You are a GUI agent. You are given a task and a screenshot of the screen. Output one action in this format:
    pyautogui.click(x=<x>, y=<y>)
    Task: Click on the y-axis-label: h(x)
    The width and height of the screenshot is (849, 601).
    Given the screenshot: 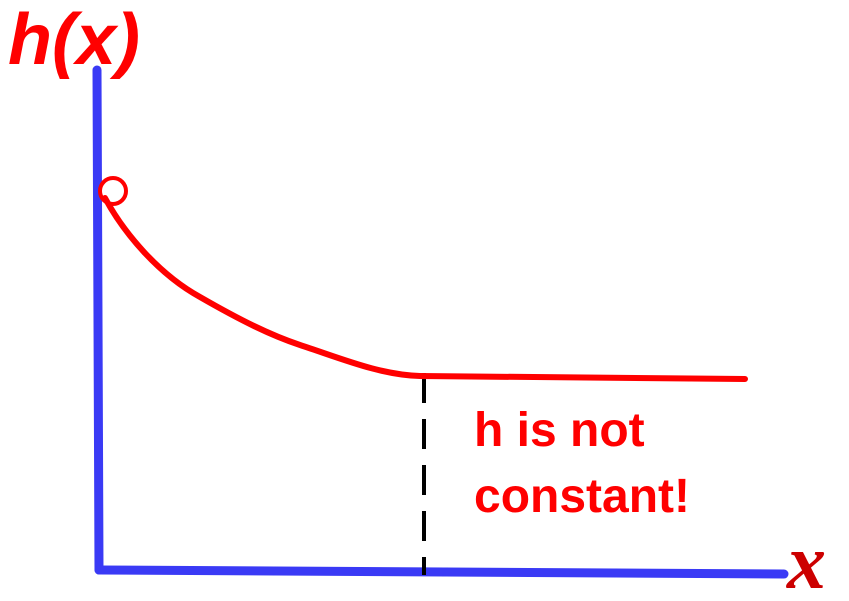 What is the action you would take?
    pyautogui.click(x=74, y=40)
    